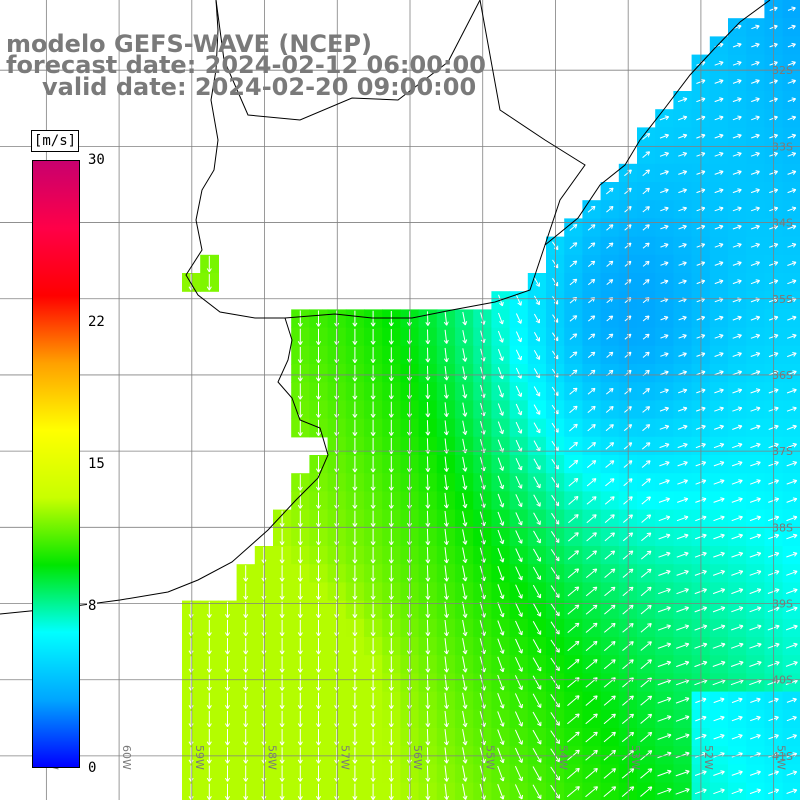 Image resolution: width=800 pixels, height=800 pixels. Describe the element at coordinates (189, 44) in the screenshot. I see `model-title: modelo GEFS-WAVE (NCEP)` at that location.